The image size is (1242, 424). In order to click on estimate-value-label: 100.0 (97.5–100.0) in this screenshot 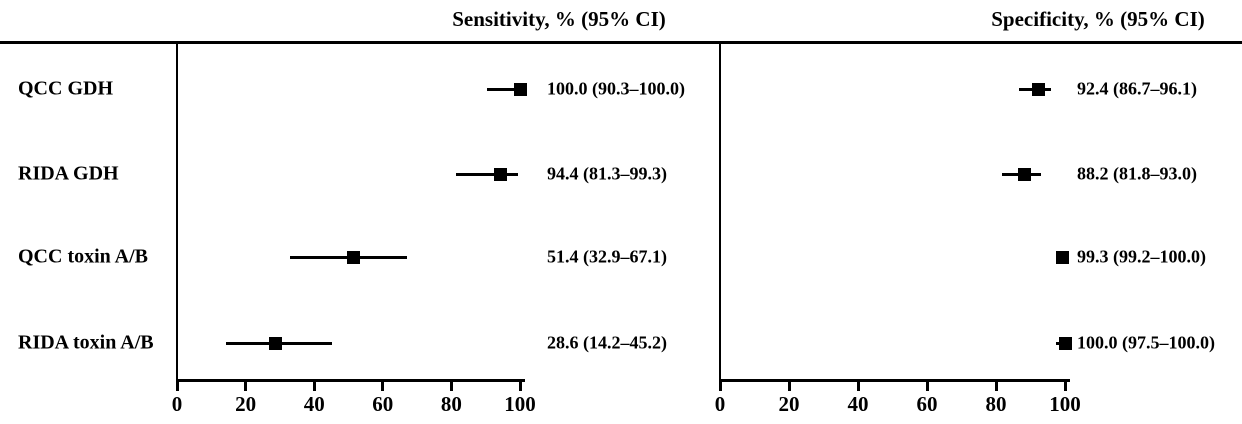, I will do `click(1146, 342)`.